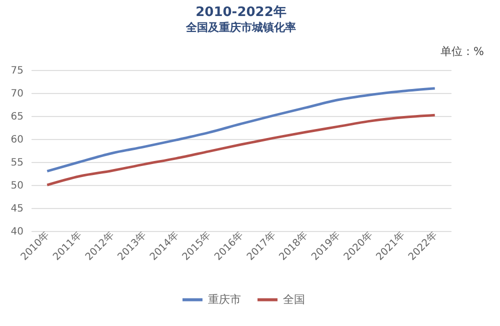  I want to click on y-tick-label: 50, so click(17, 186).